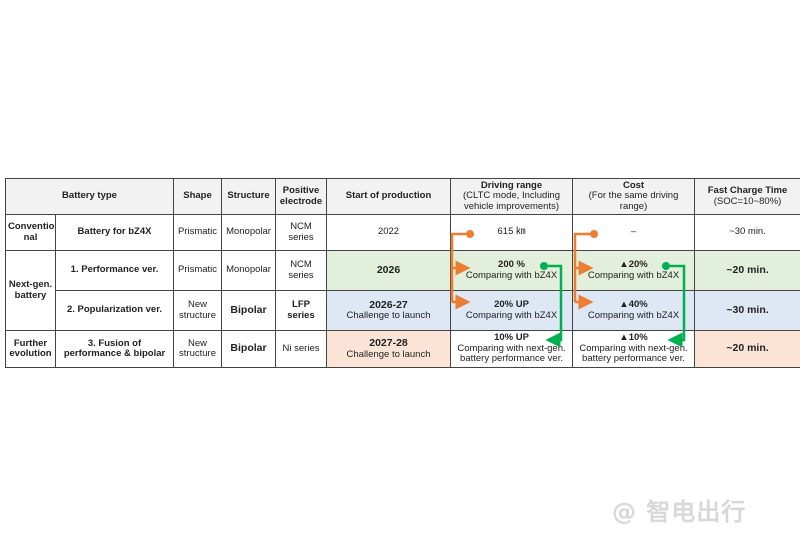 This screenshot has width=800, height=553. I want to click on header-electrode-line1: Positive, so click(301, 191).